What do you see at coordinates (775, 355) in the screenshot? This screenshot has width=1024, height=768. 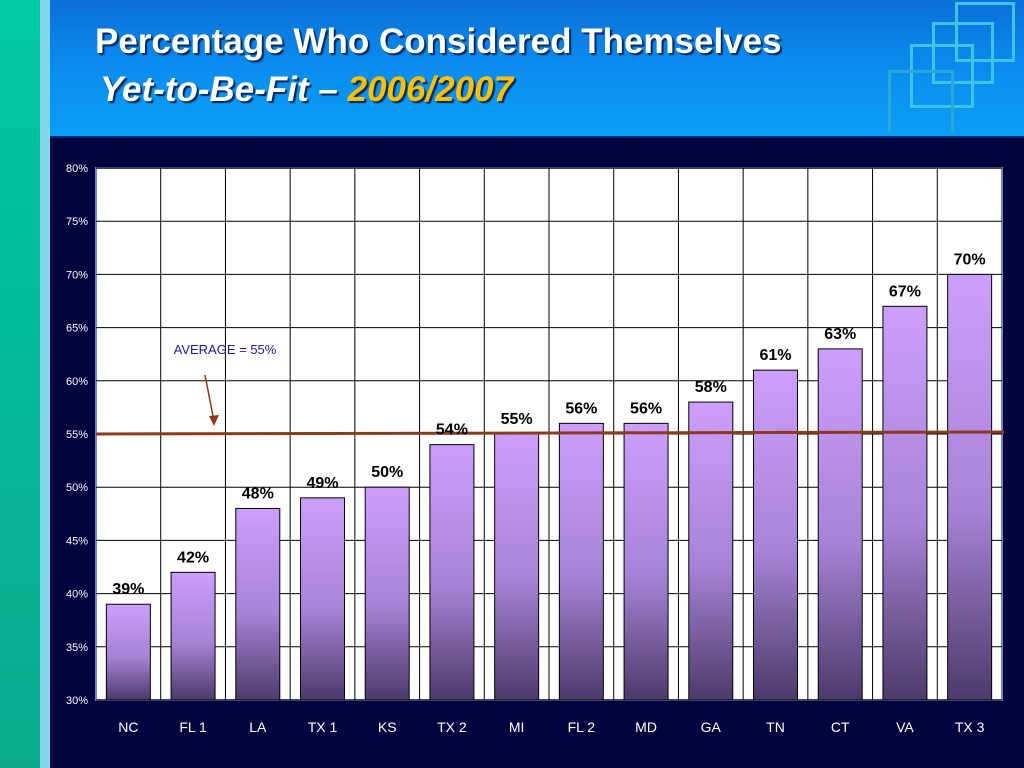 I see `data-label: 61%` at bounding box center [775, 355].